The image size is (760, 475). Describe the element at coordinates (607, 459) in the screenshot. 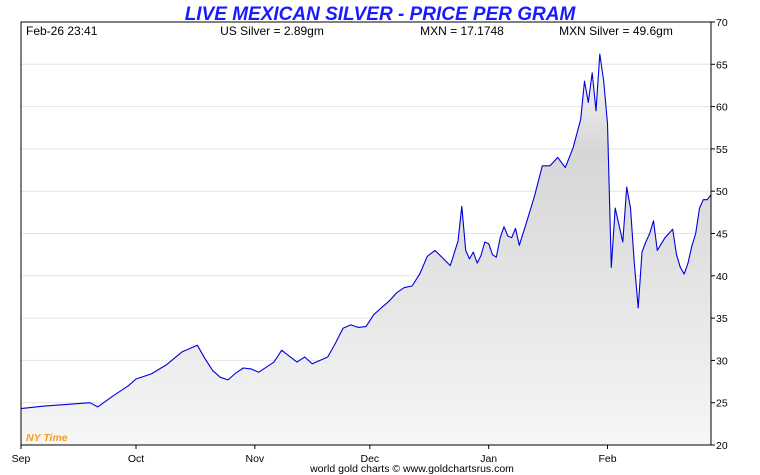

I see `x-tick-label: Feb` at that location.